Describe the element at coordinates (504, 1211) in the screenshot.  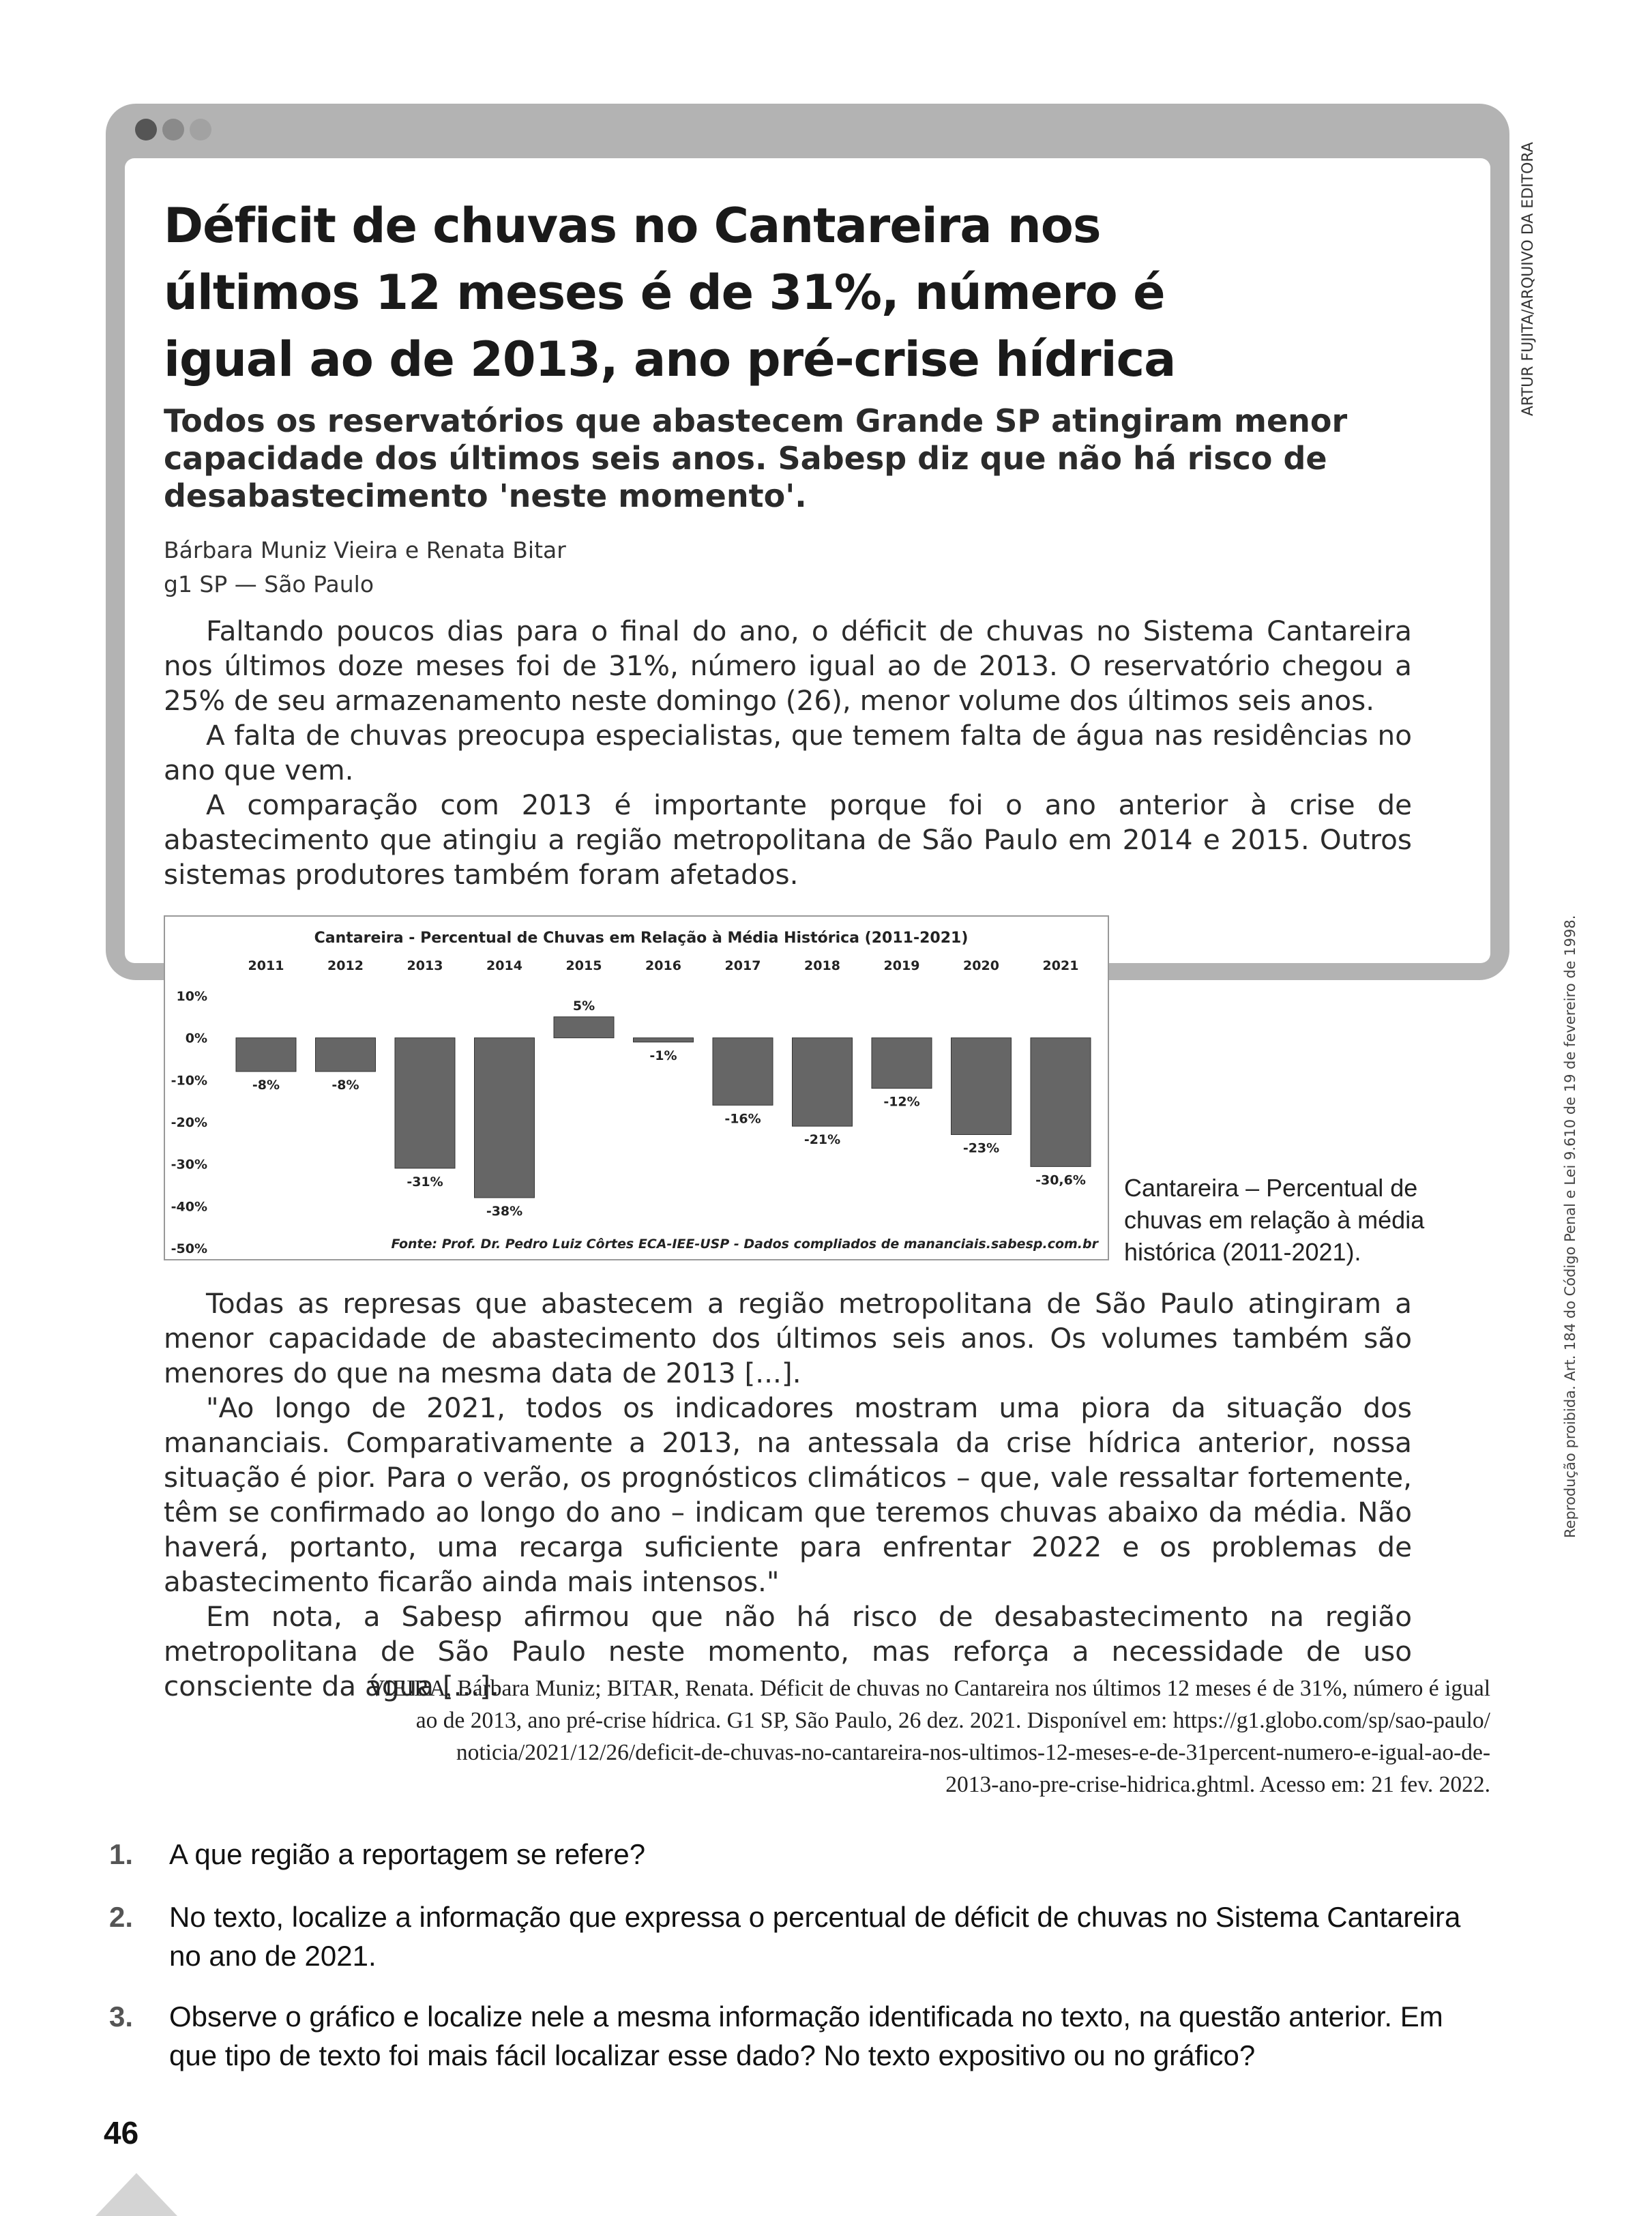
I see `chart-value-label: -38%` at that location.